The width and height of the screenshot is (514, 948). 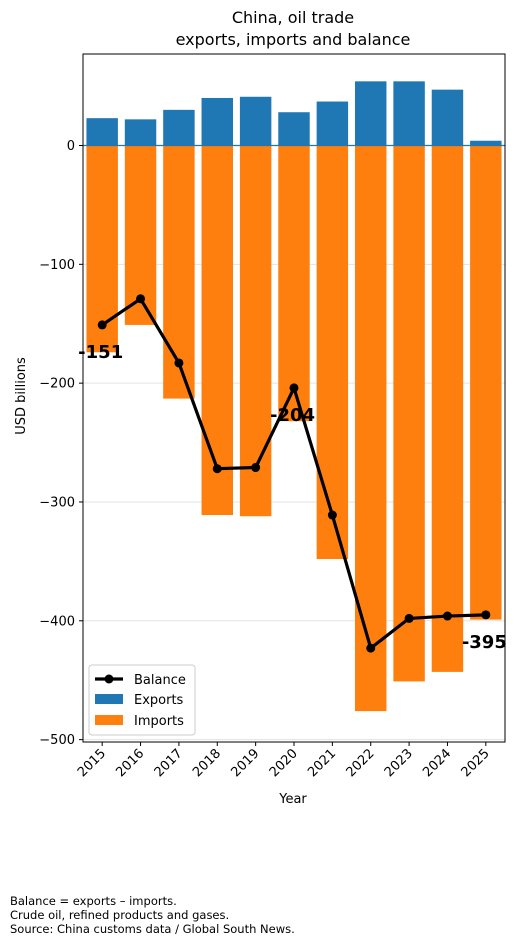 What do you see at coordinates (293, 17) in the screenshot?
I see `chart-title: China, oil trade` at bounding box center [293, 17].